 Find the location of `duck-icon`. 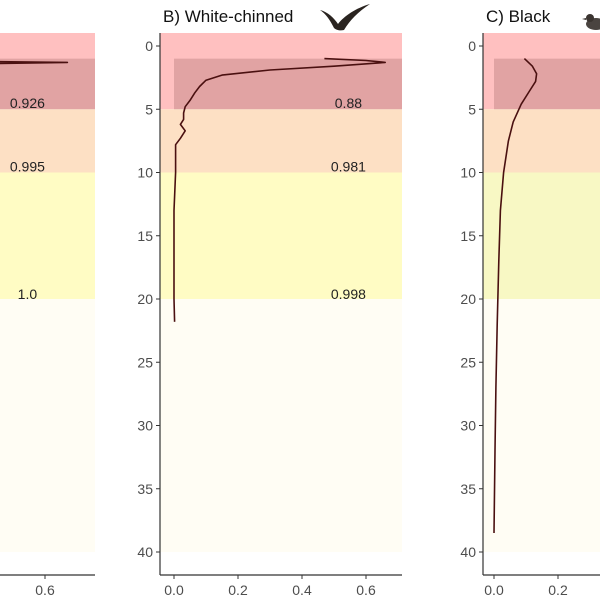

duck-icon is located at coordinates (591, 22).